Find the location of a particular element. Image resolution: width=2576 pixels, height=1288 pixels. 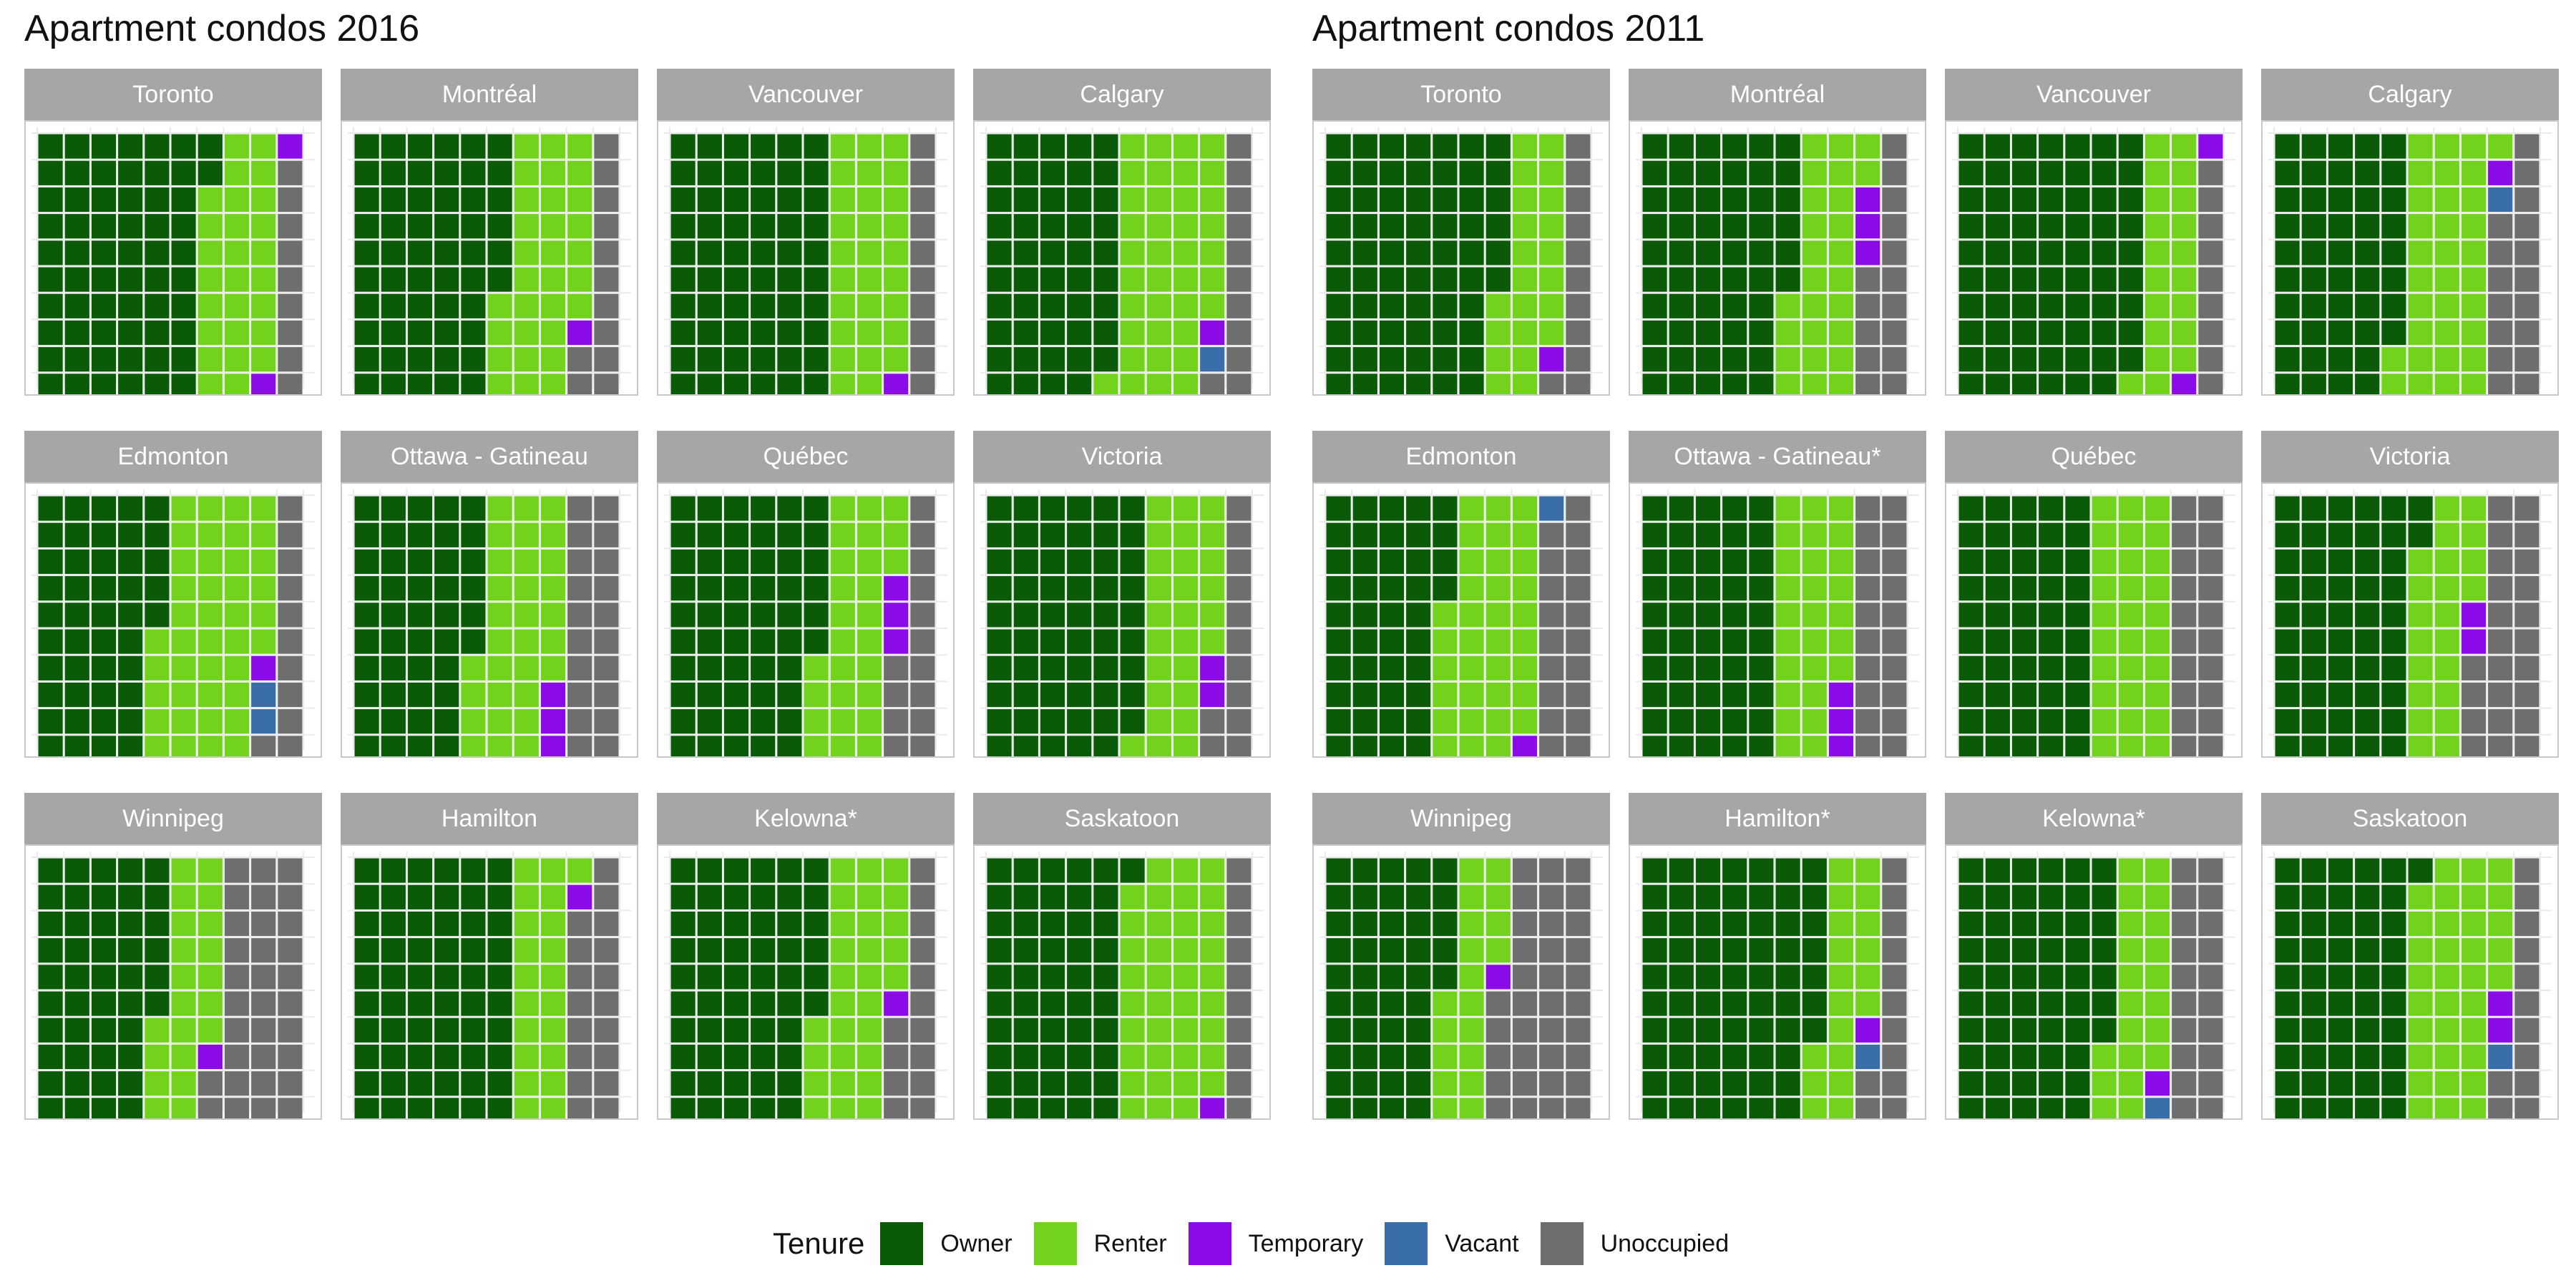

legend-item-temporary: Temporary is located at coordinates (1276, 1243).